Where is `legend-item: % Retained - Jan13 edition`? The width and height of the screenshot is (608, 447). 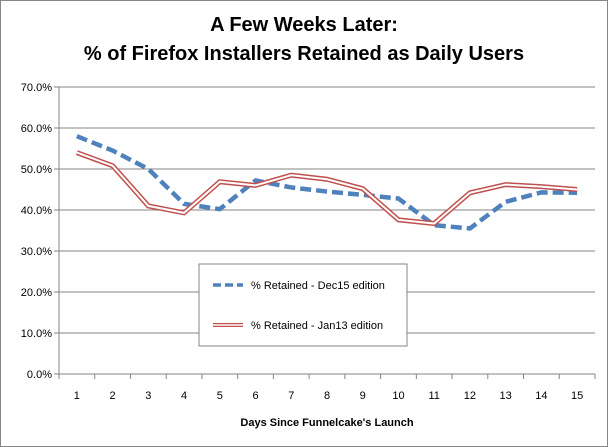
legend-item: % Retained - Jan13 edition is located at coordinates (298, 326).